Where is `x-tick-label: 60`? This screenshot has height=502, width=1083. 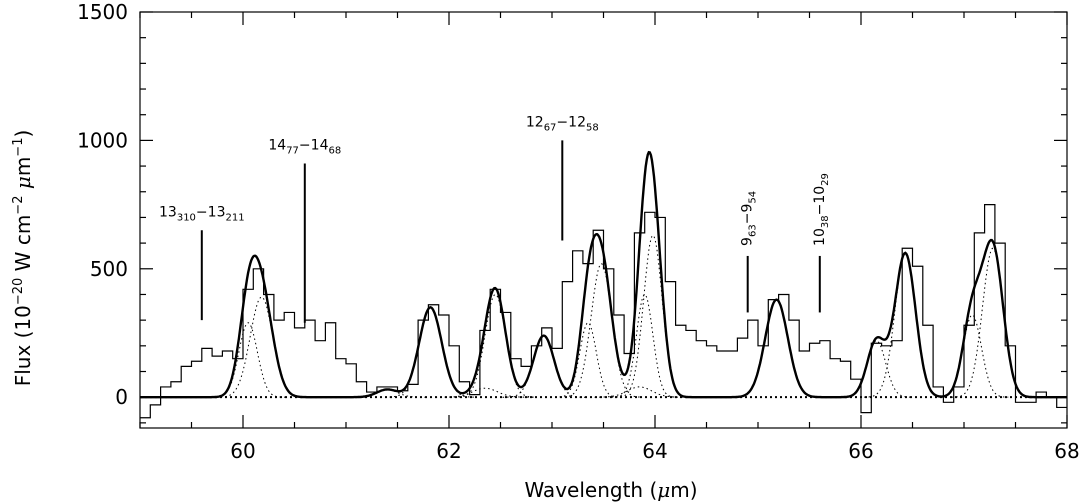
x-tick-label: 60 is located at coordinates (242, 451).